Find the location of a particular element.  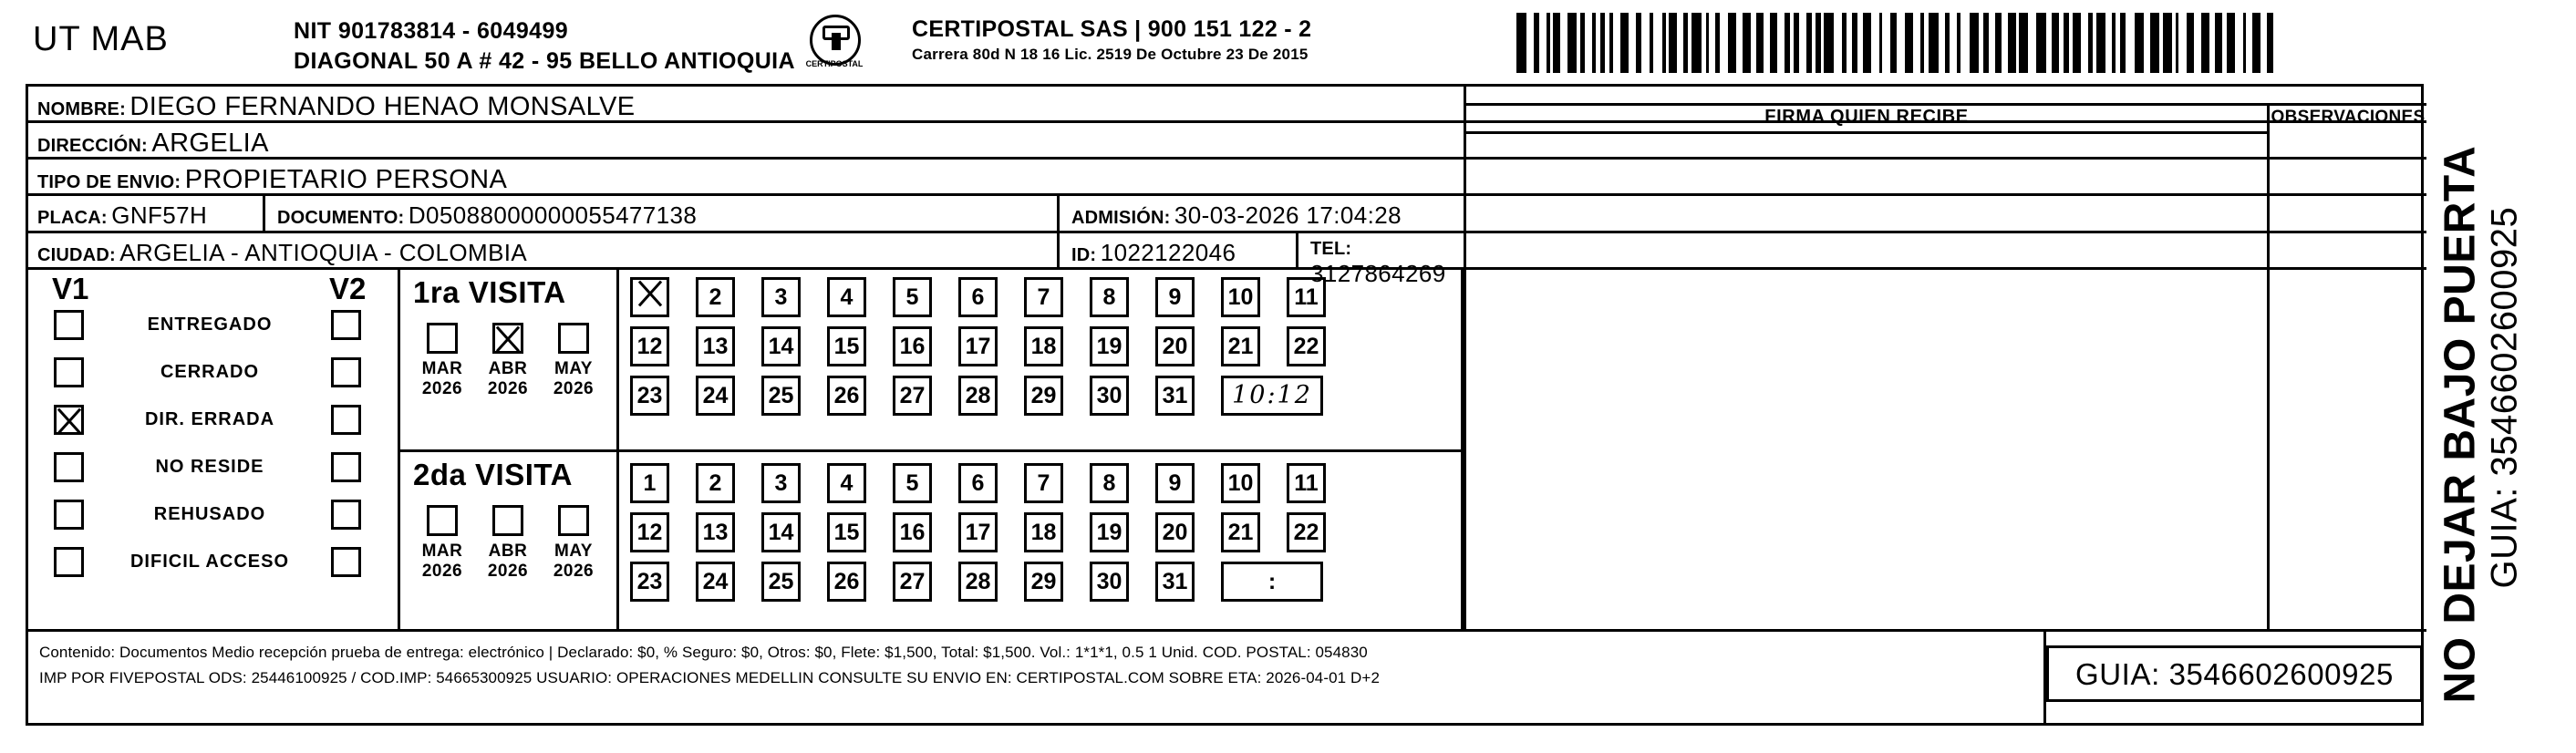

status-checkbox-v1-dificil-acceso is located at coordinates (69, 562).